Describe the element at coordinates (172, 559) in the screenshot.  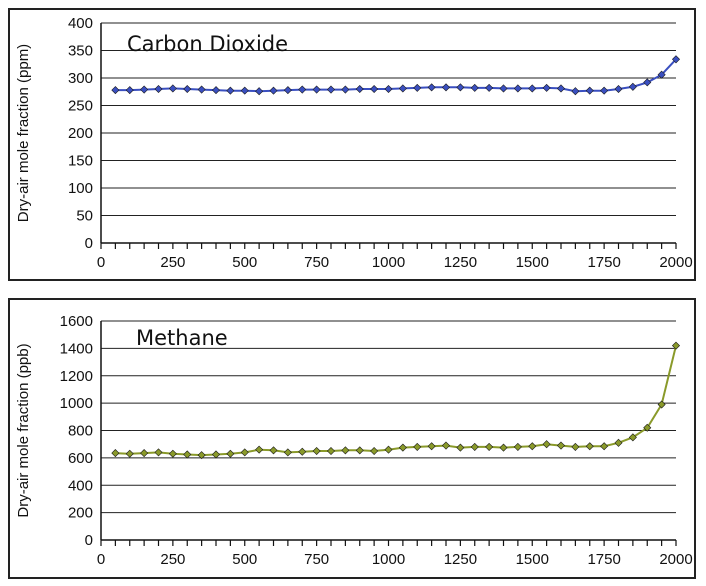
I see `x-tick-label: 250` at that location.